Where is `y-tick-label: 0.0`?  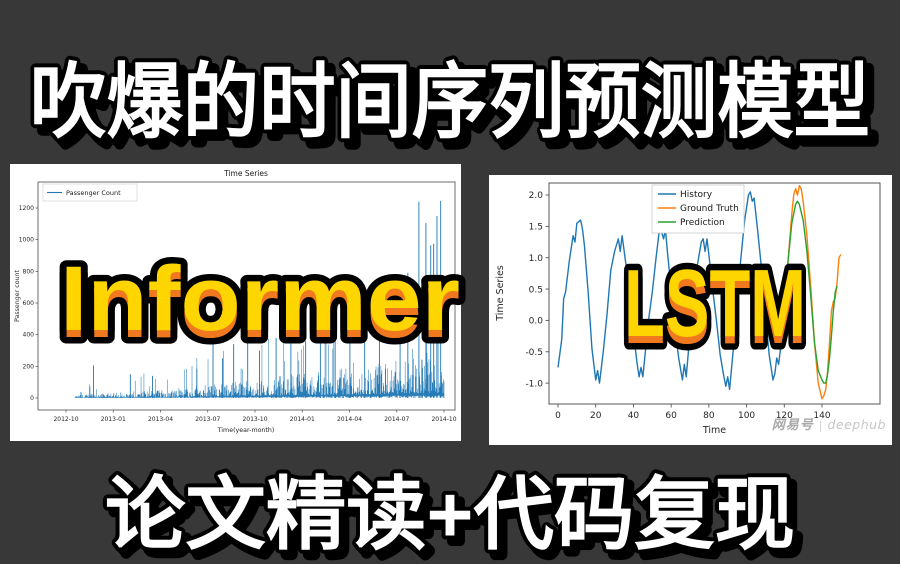 y-tick-label: 0.0 is located at coordinates (536, 322).